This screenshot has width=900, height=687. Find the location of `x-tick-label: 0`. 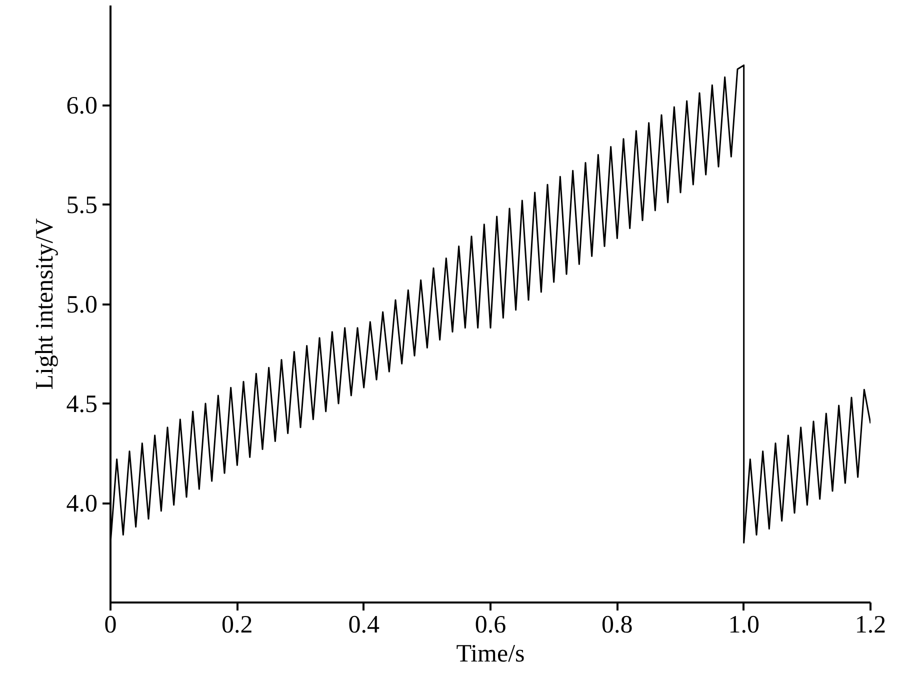

x-tick-label: 0 is located at coordinates (110, 625).